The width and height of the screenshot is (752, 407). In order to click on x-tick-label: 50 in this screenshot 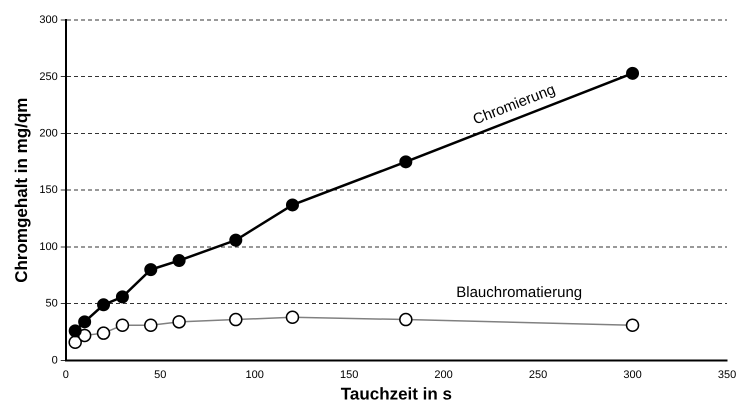, I will do `click(160, 375)`.